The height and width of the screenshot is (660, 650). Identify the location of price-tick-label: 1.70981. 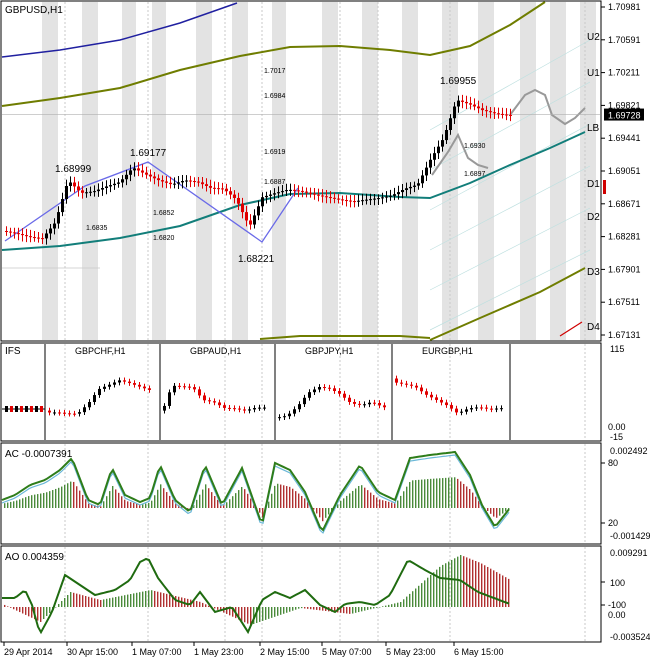
(624, 7).